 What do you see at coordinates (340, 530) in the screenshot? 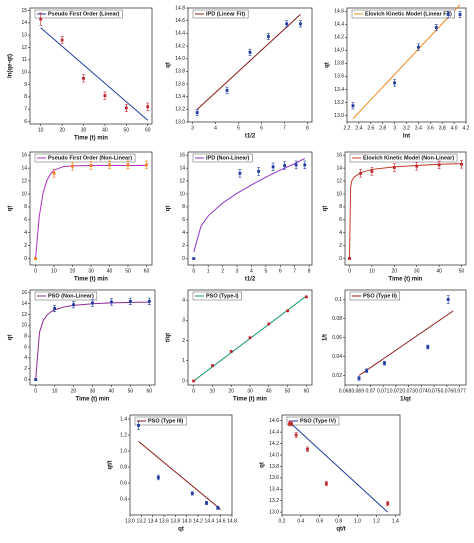
I see `x-axis-label: qt/t` at bounding box center [340, 530].